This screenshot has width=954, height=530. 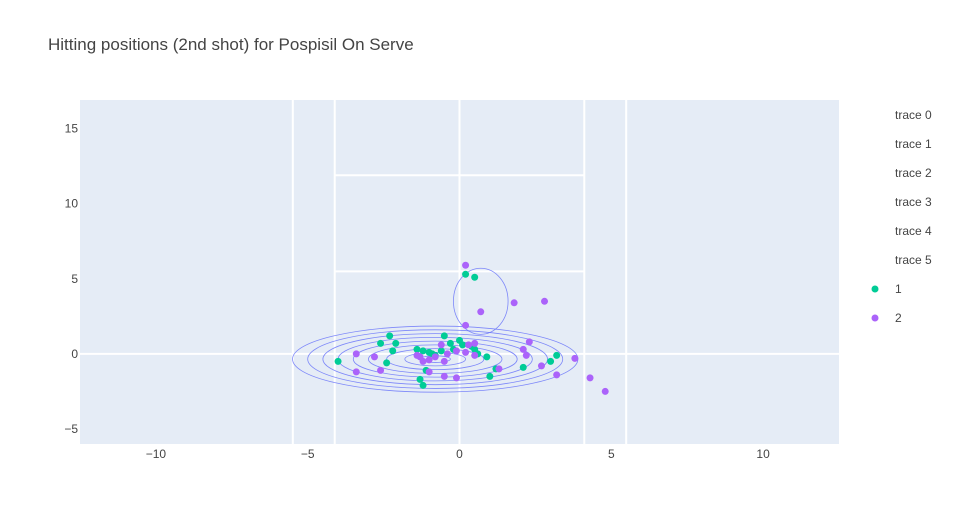 What do you see at coordinates (611, 454) in the screenshot?
I see `x-tick-label: 5` at bounding box center [611, 454].